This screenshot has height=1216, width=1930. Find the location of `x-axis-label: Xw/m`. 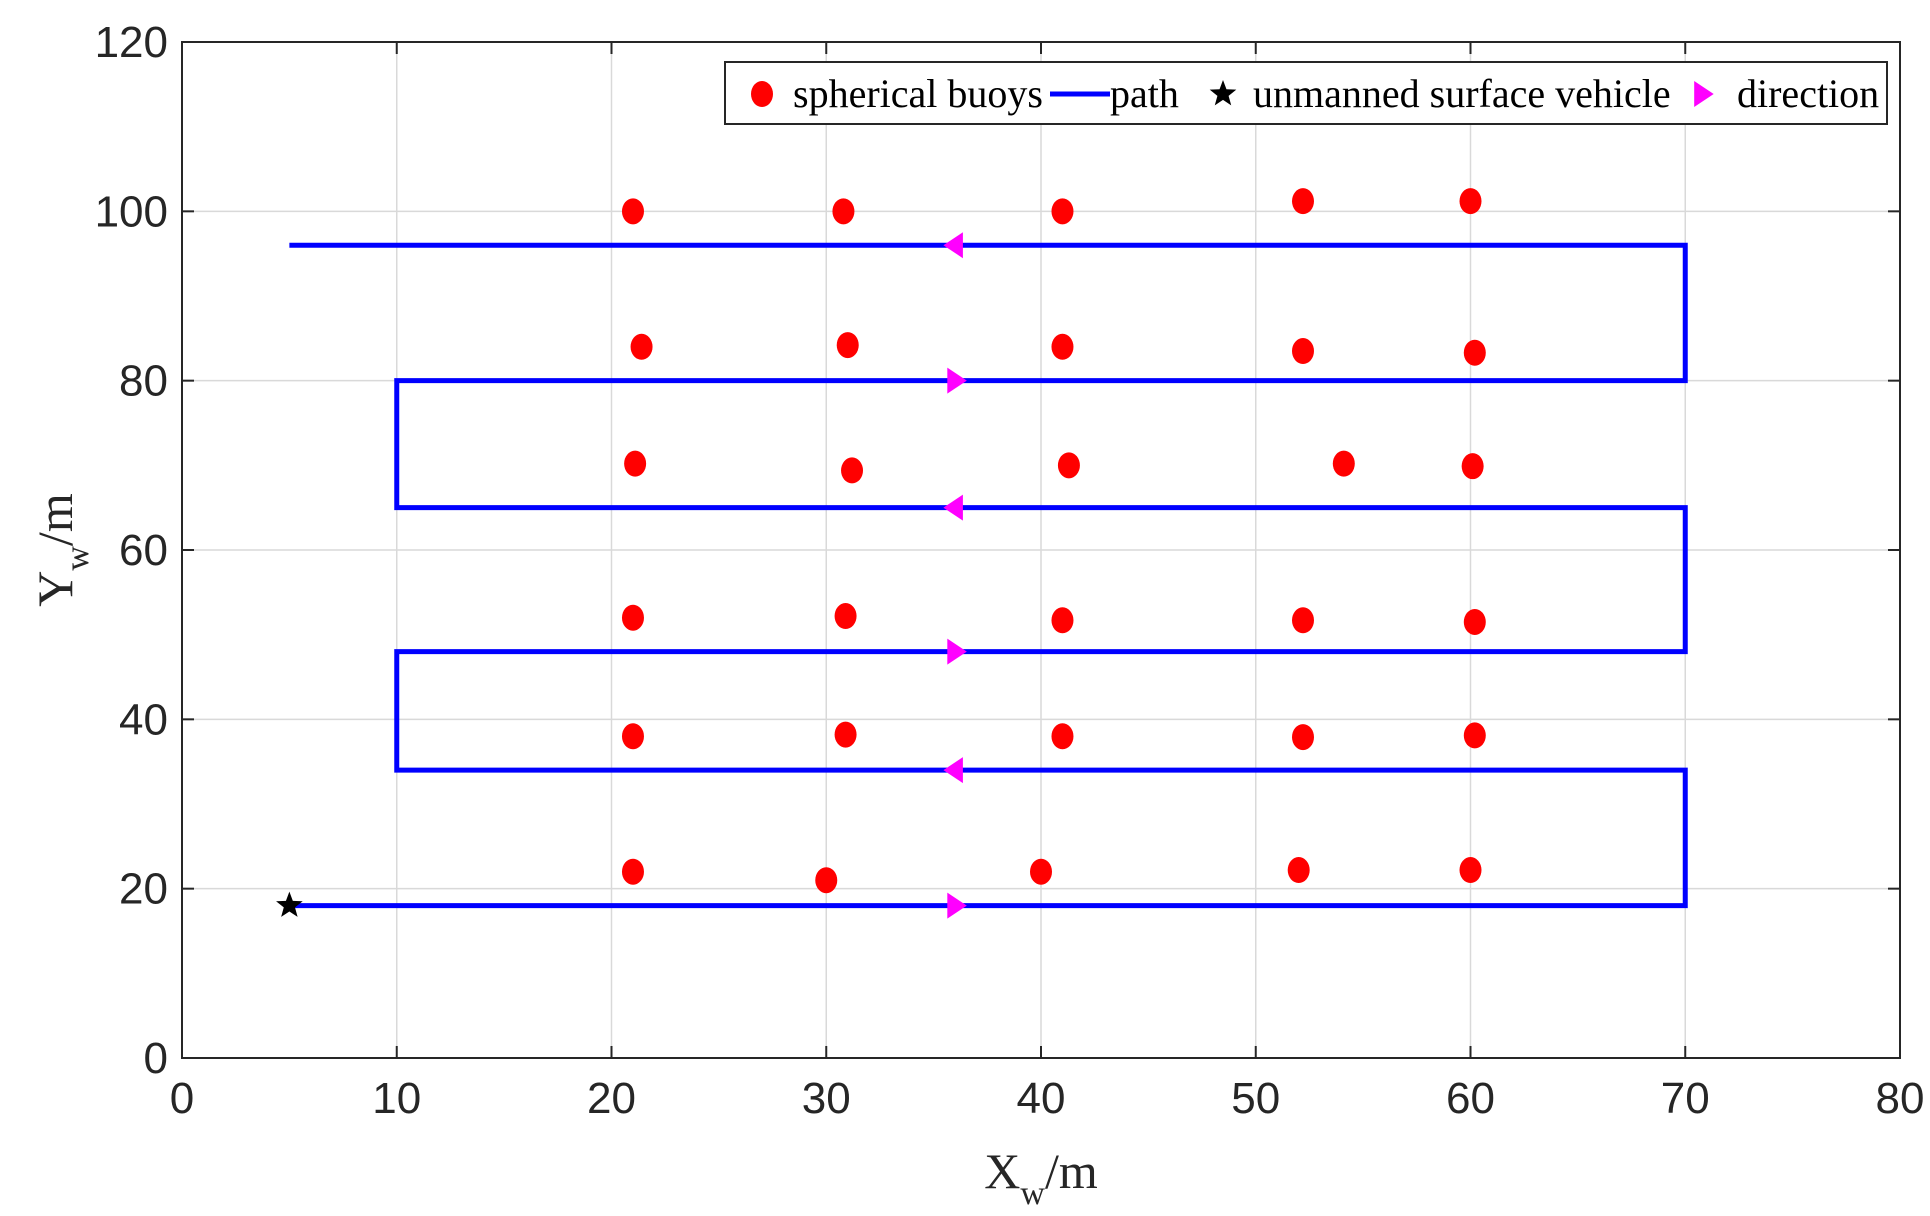

x-axis-label: Xw/m is located at coordinates (1041, 1177).